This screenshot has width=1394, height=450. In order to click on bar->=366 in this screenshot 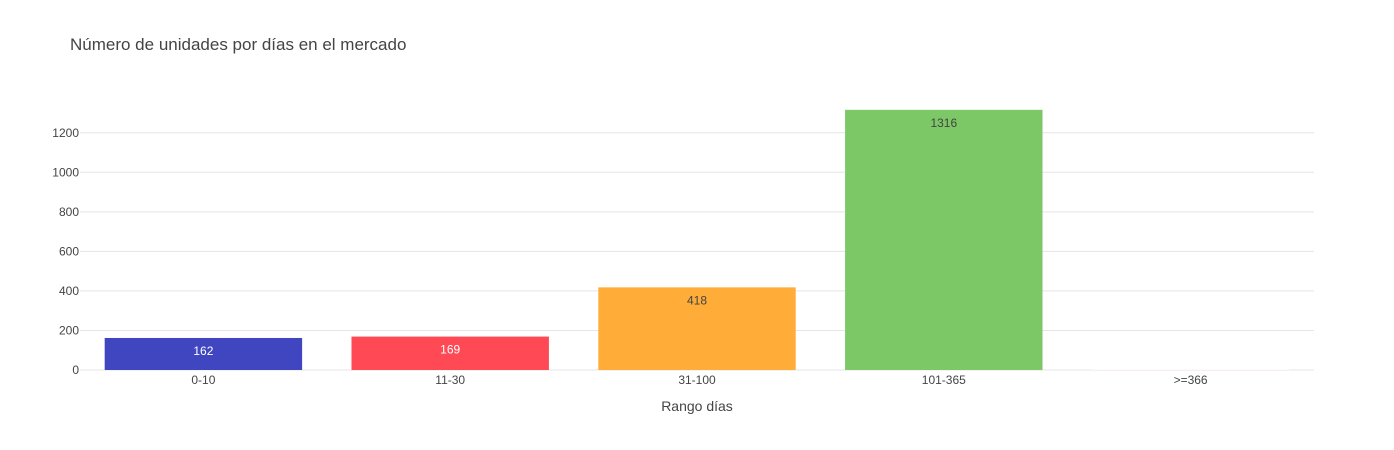, I will do `click(1190, 369)`.